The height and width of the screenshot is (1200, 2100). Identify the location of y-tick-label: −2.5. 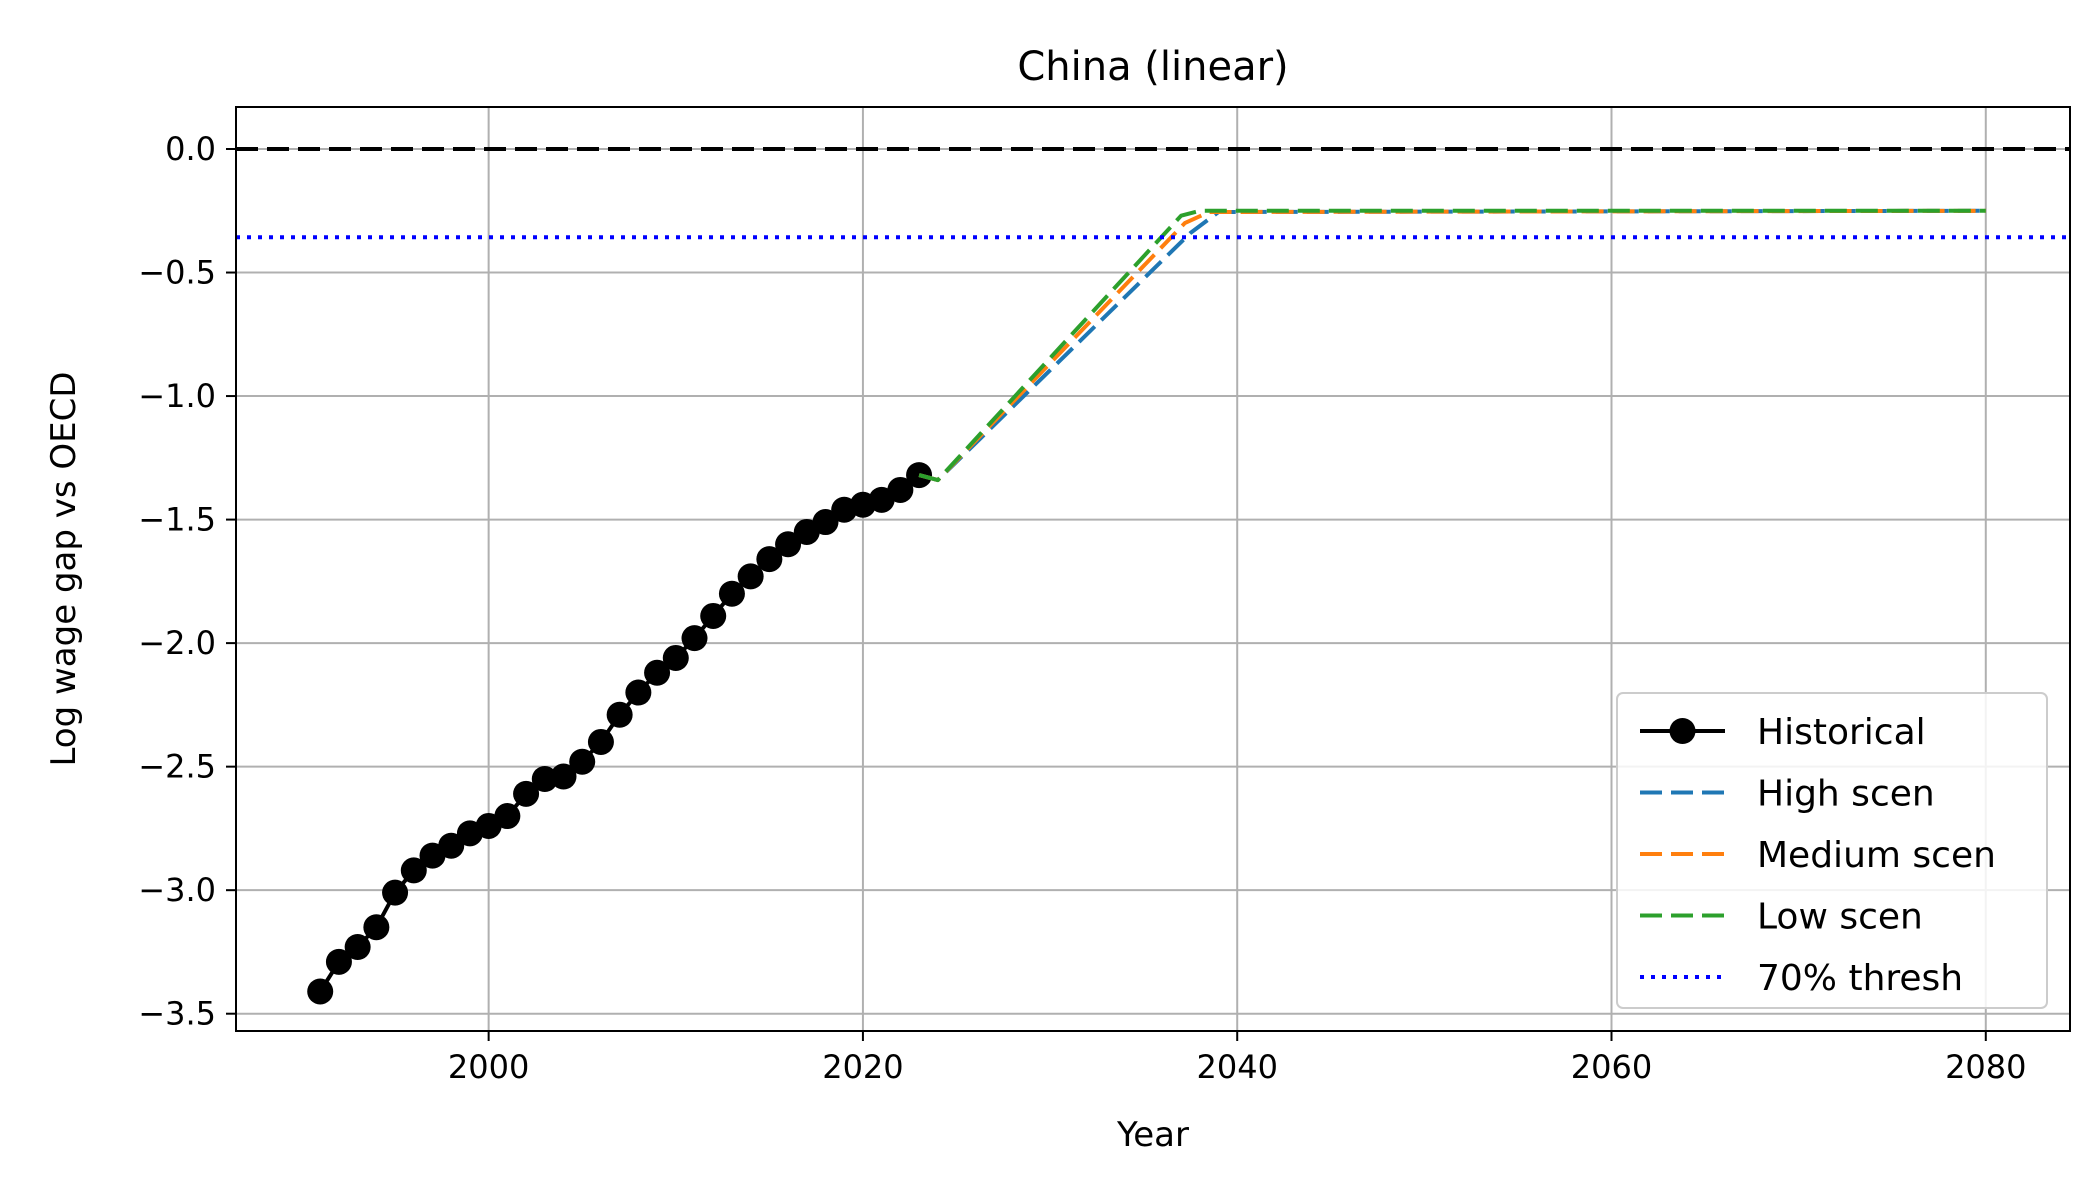
(177, 767).